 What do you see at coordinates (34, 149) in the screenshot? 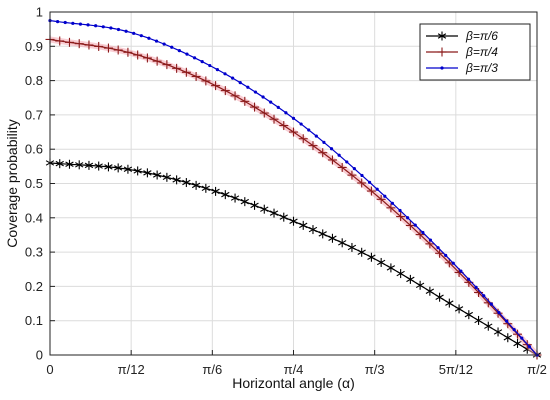
I see `y-tick-label: 0.6` at bounding box center [34, 149].